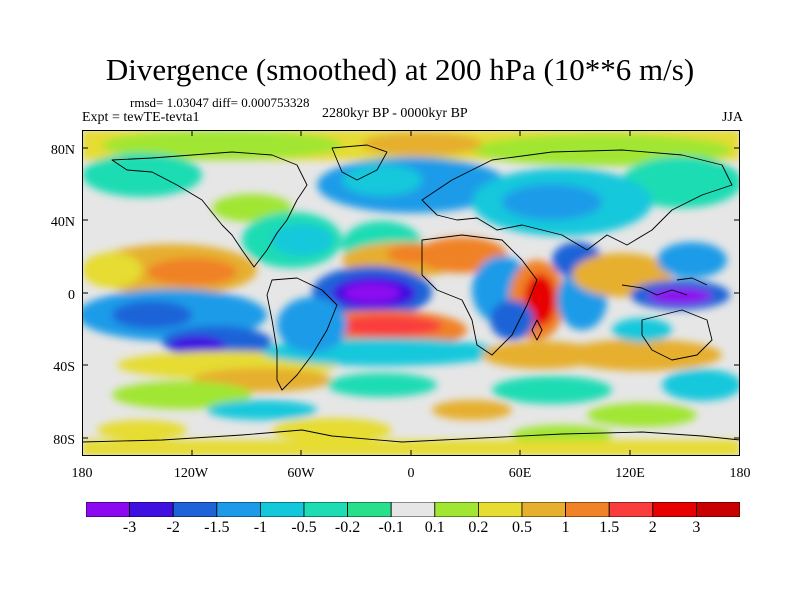 This screenshot has width=800, height=600. I want to click on coastline-africa, so click(479, 295).